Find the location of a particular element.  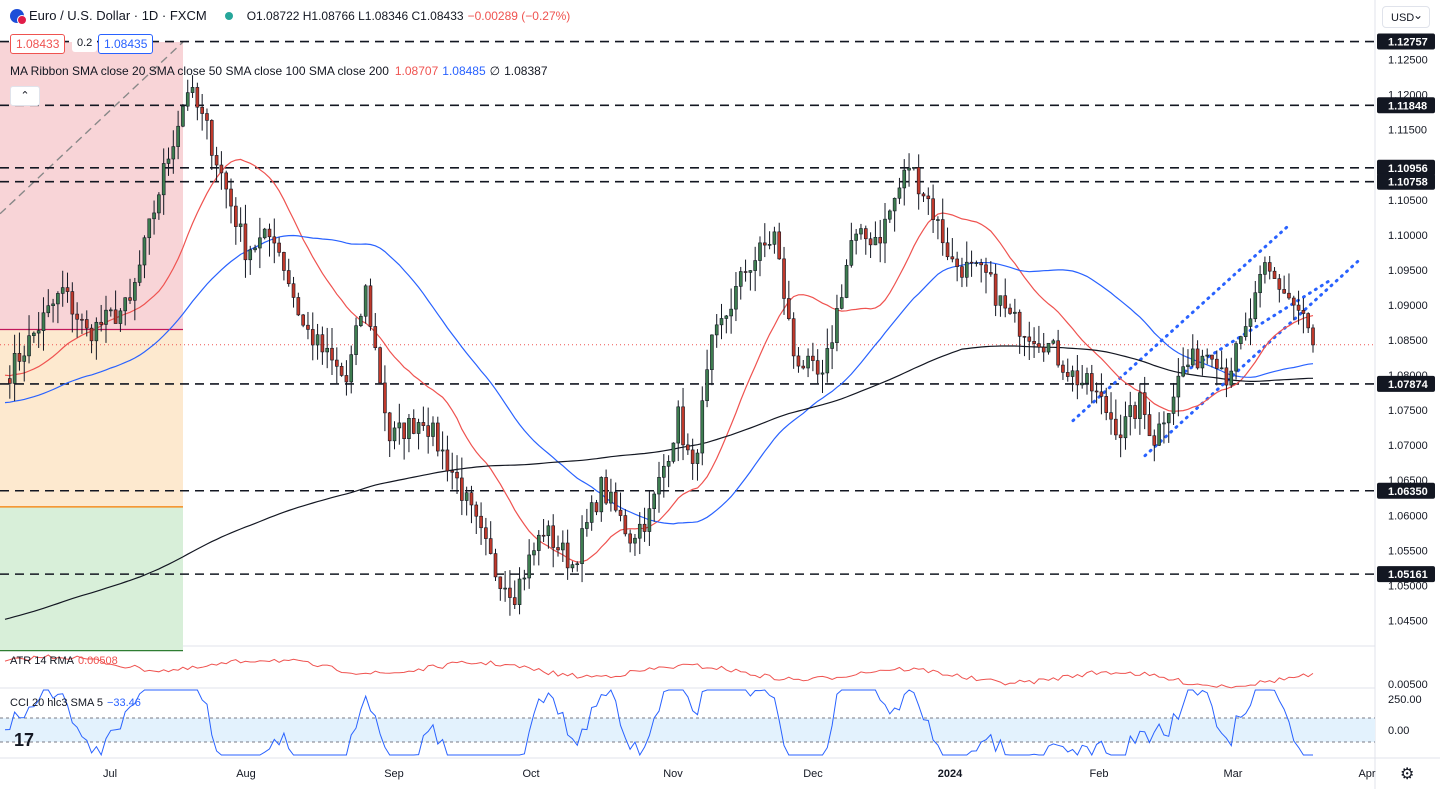

collapse-legend-button: ⌃ is located at coordinates (25, 96).